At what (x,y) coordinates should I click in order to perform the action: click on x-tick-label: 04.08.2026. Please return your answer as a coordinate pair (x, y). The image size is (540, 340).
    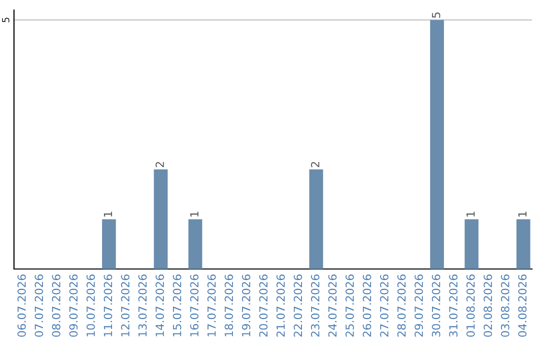
    Looking at the image, I should click on (522, 305).